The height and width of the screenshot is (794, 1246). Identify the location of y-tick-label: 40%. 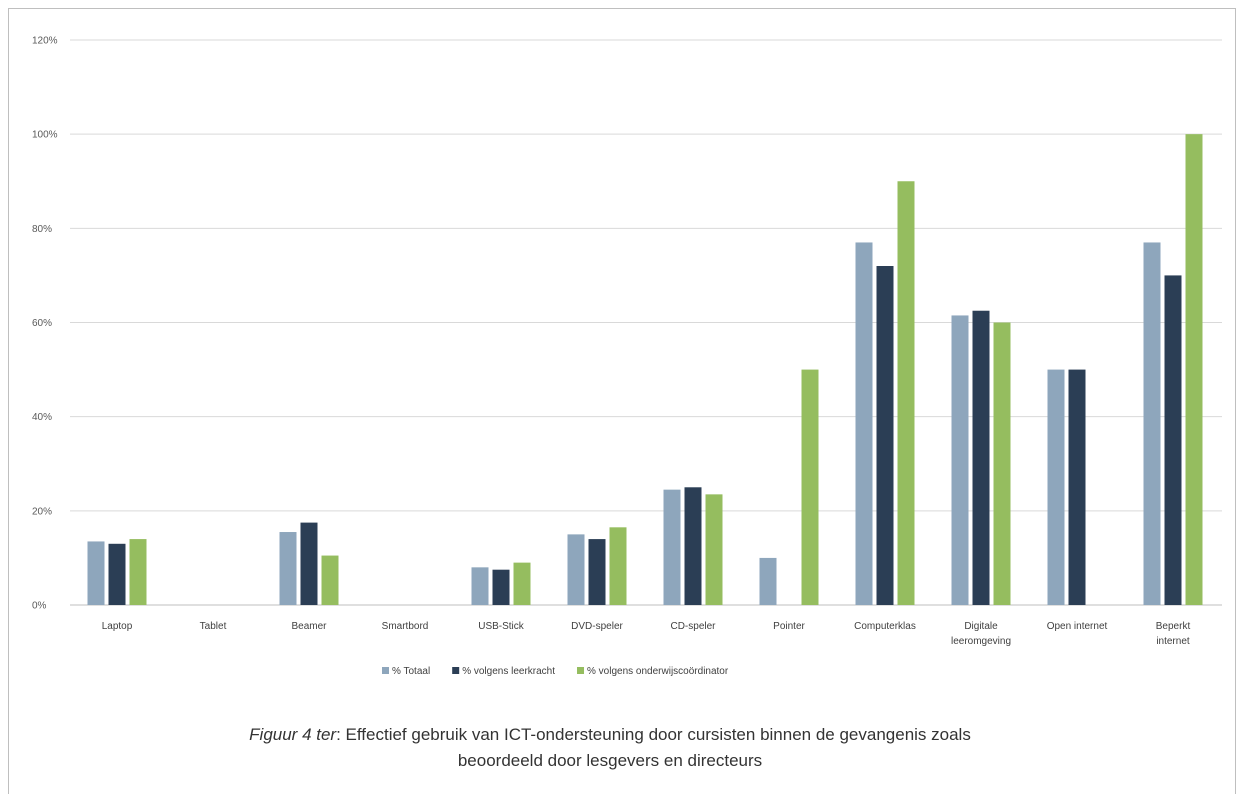
(42, 417).